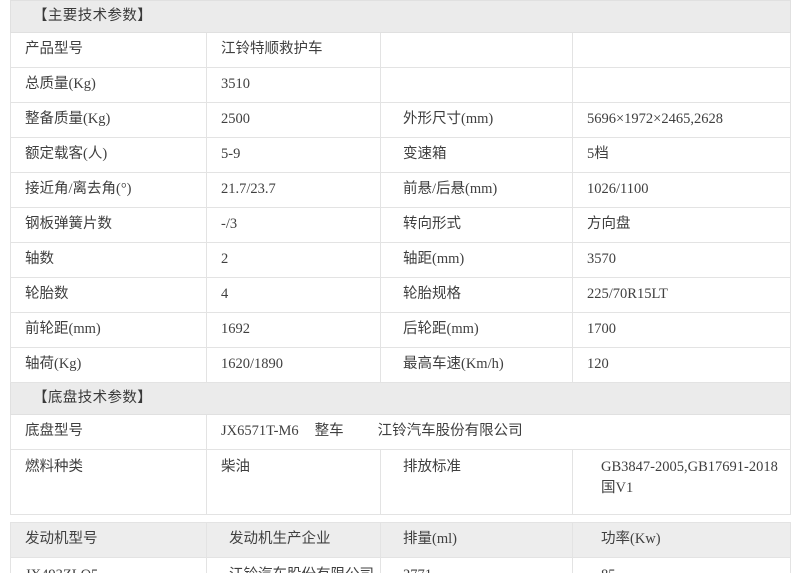 The image size is (800, 573). Describe the element at coordinates (681, 540) in the screenshot. I see `power-header: 功率(Kw)` at that location.